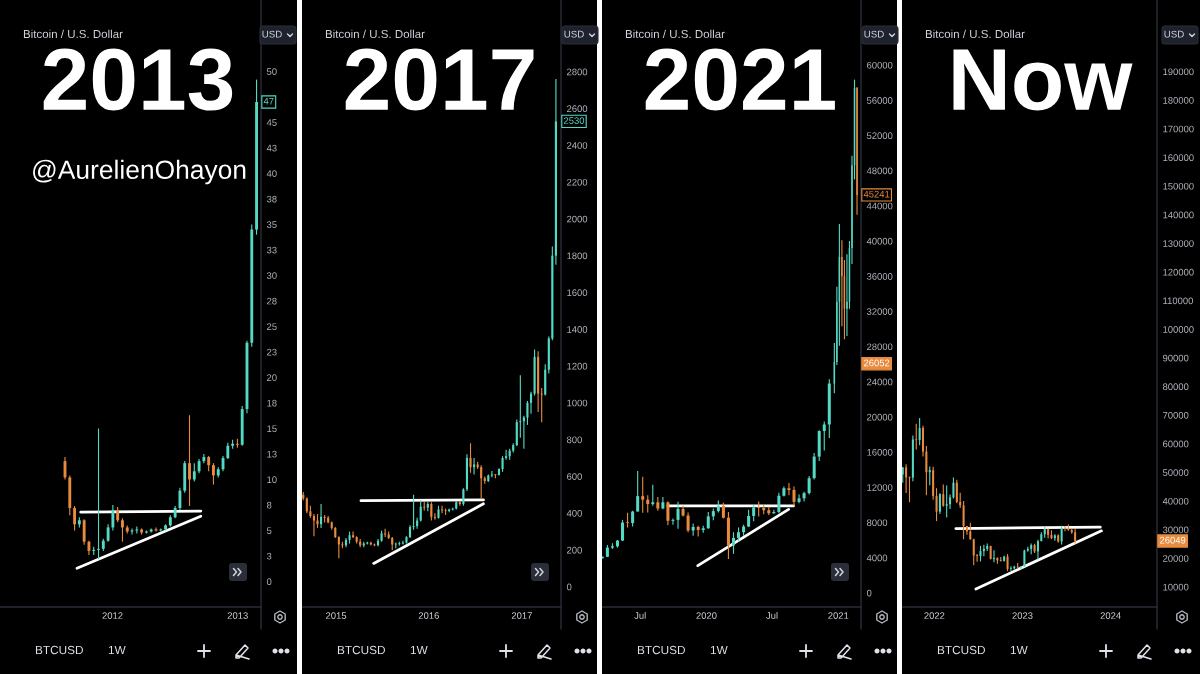 Image resolution: width=1200 pixels, height=674 pixels. What do you see at coordinates (880, 452) in the screenshot?
I see `y-tick-label: 16000` at bounding box center [880, 452].